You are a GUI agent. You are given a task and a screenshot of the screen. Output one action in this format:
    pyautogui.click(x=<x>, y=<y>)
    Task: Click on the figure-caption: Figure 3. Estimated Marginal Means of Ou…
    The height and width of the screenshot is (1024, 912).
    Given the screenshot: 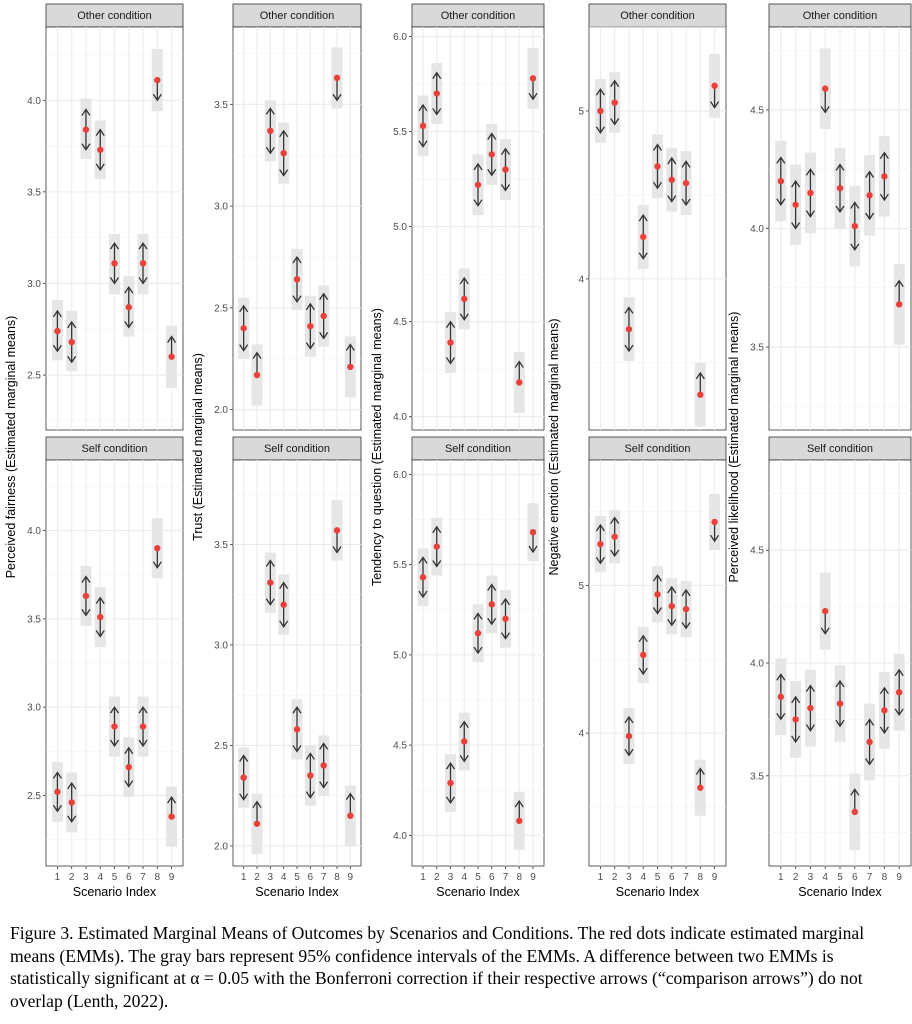 What is the action you would take?
    pyautogui.click(x=437, y=967)
    